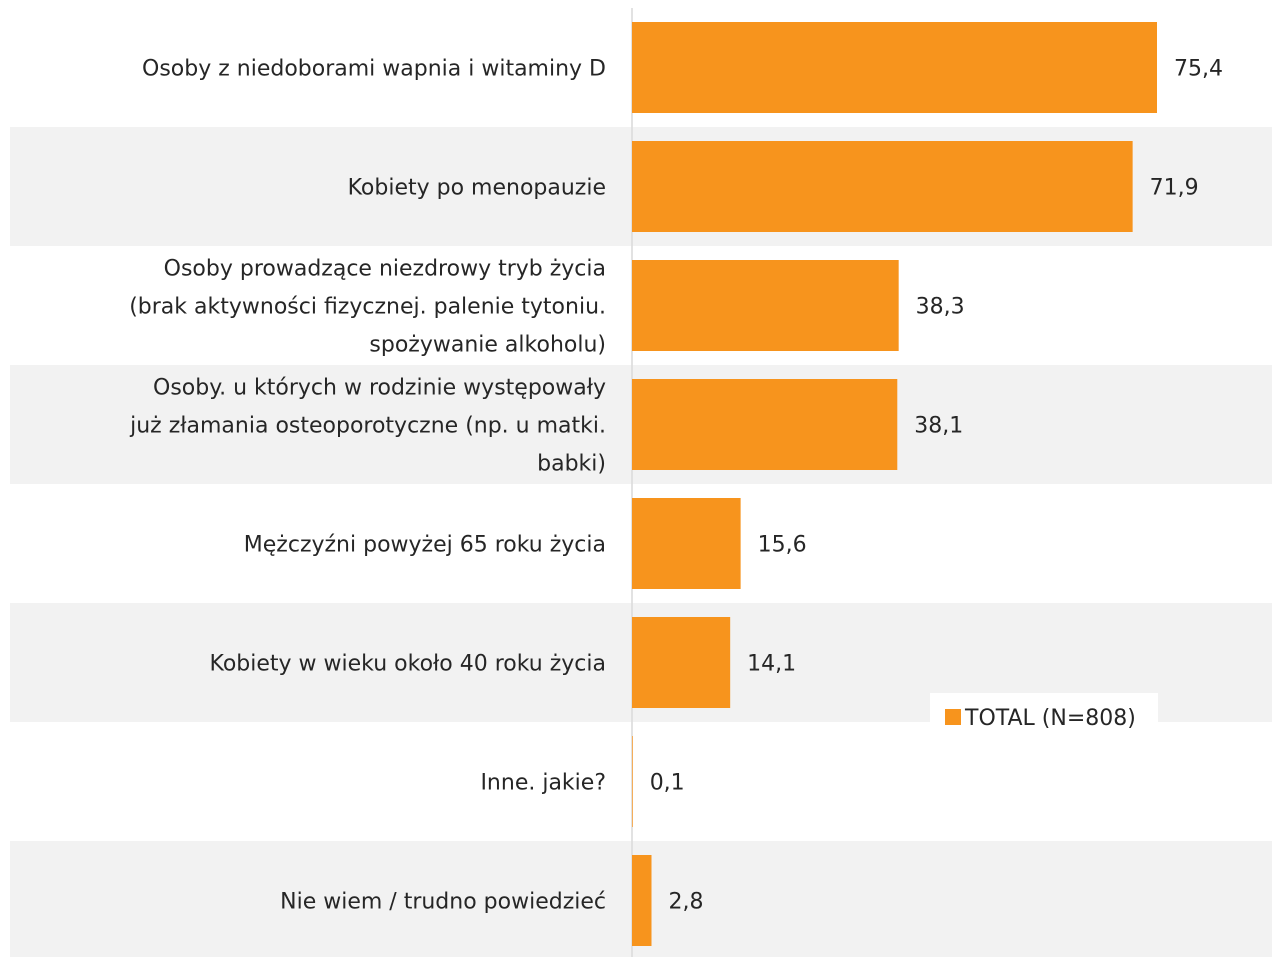 This screenshot has width=1272, height=957. I want to click on legend: TOTAL (N=808), so click(1044, 717).